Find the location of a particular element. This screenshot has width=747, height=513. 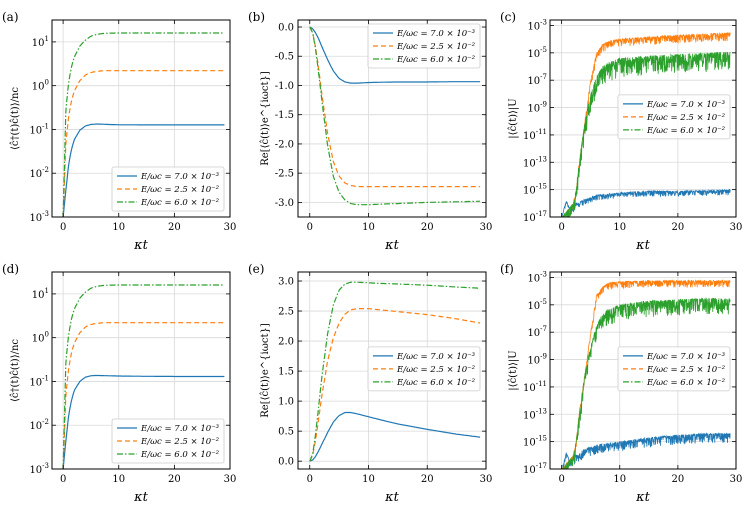

y-tick-label: 3.0 is located at coordinates (286, 282).